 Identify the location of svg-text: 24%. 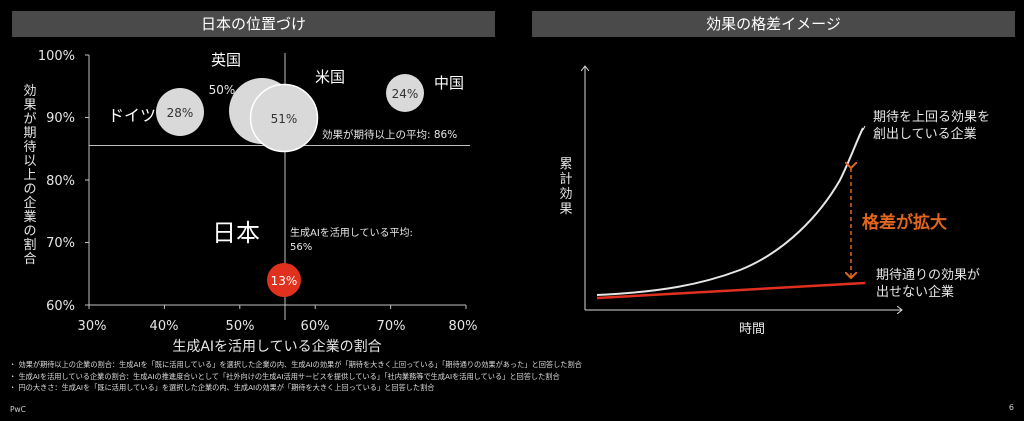
(405, 94).